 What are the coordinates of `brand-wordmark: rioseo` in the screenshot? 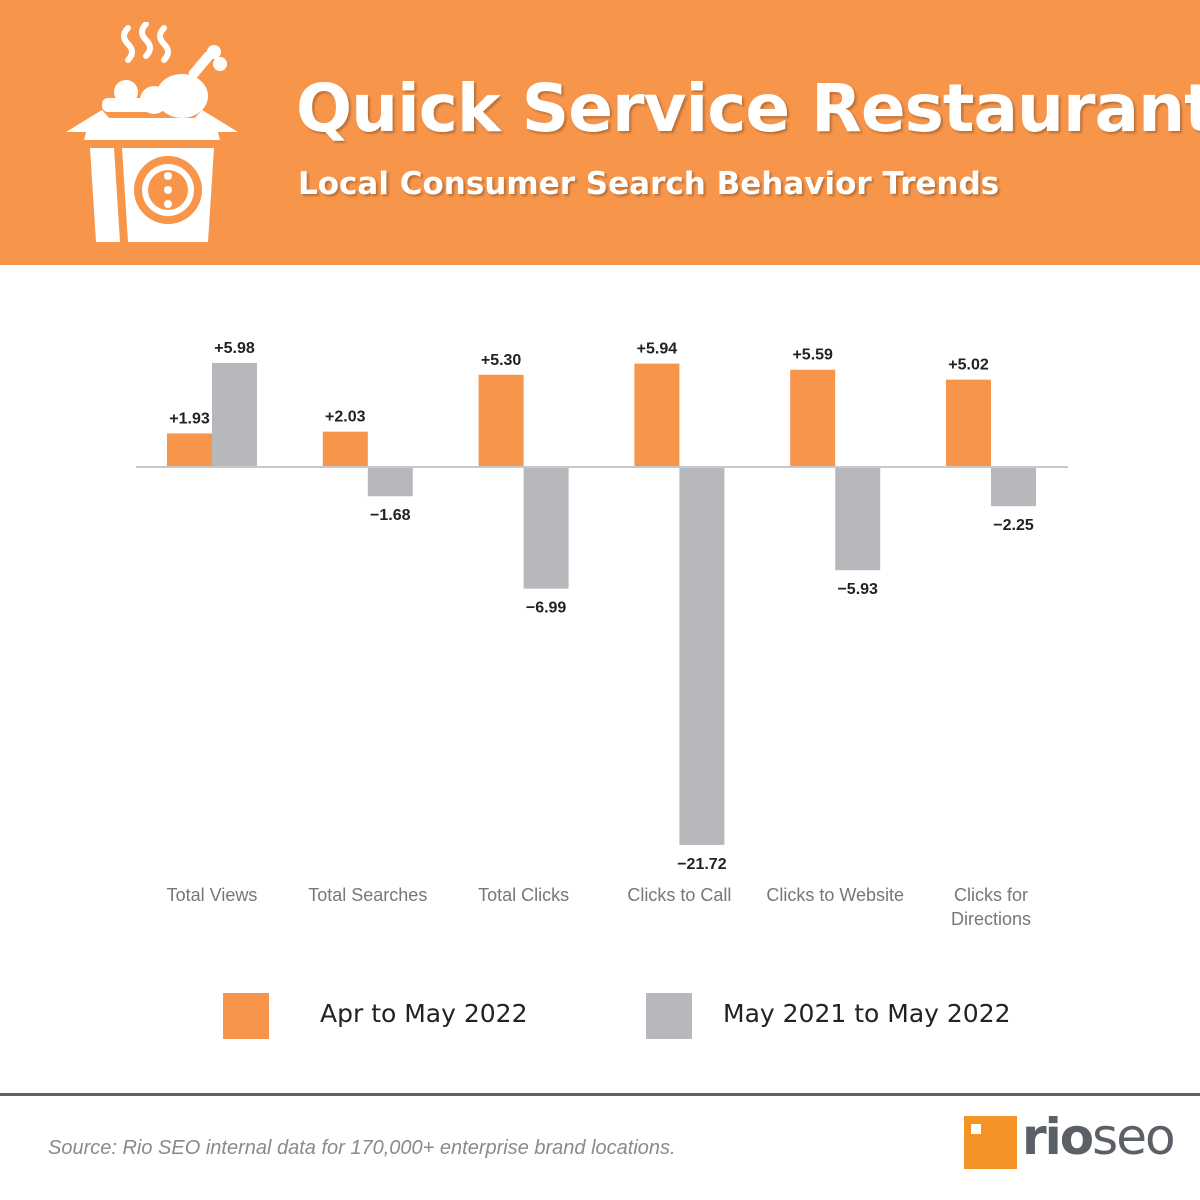 It's located at (1099, 1137).